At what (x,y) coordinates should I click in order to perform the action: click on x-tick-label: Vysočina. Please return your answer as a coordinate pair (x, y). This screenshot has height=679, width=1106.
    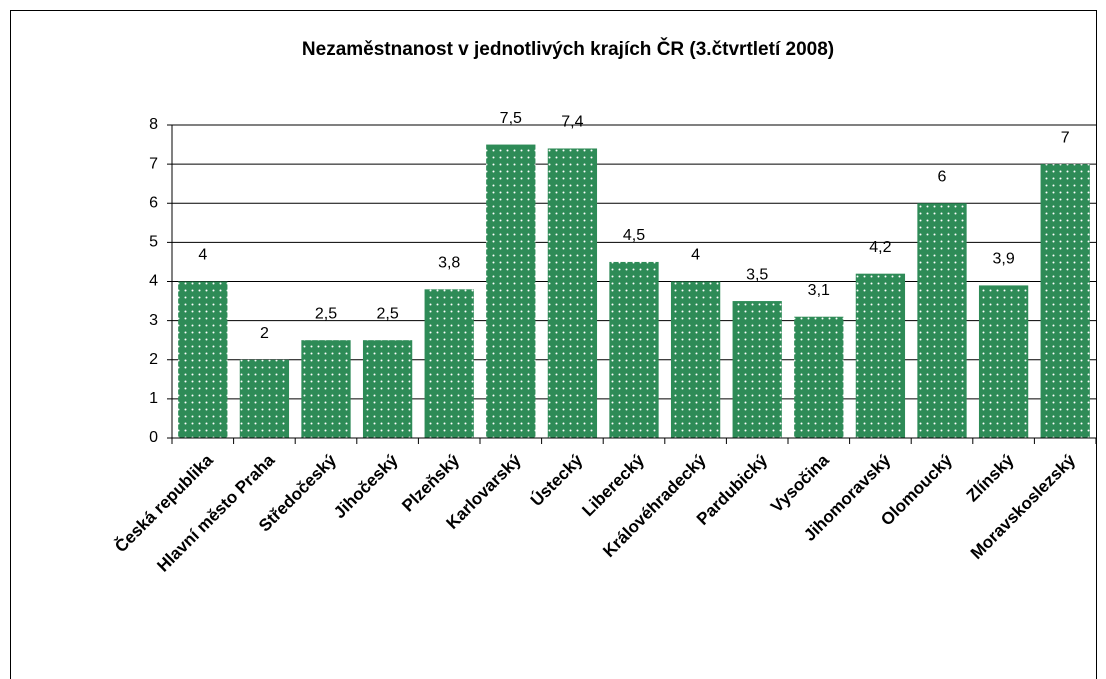
    Looking at the image, I should click on (800, 483).